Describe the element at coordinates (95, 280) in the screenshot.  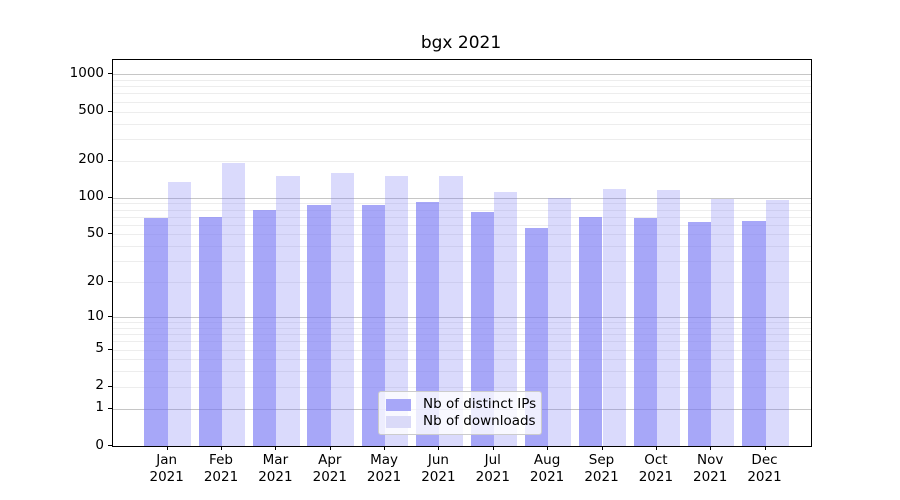
I see `y-axis-tick-label: 20` at that location.